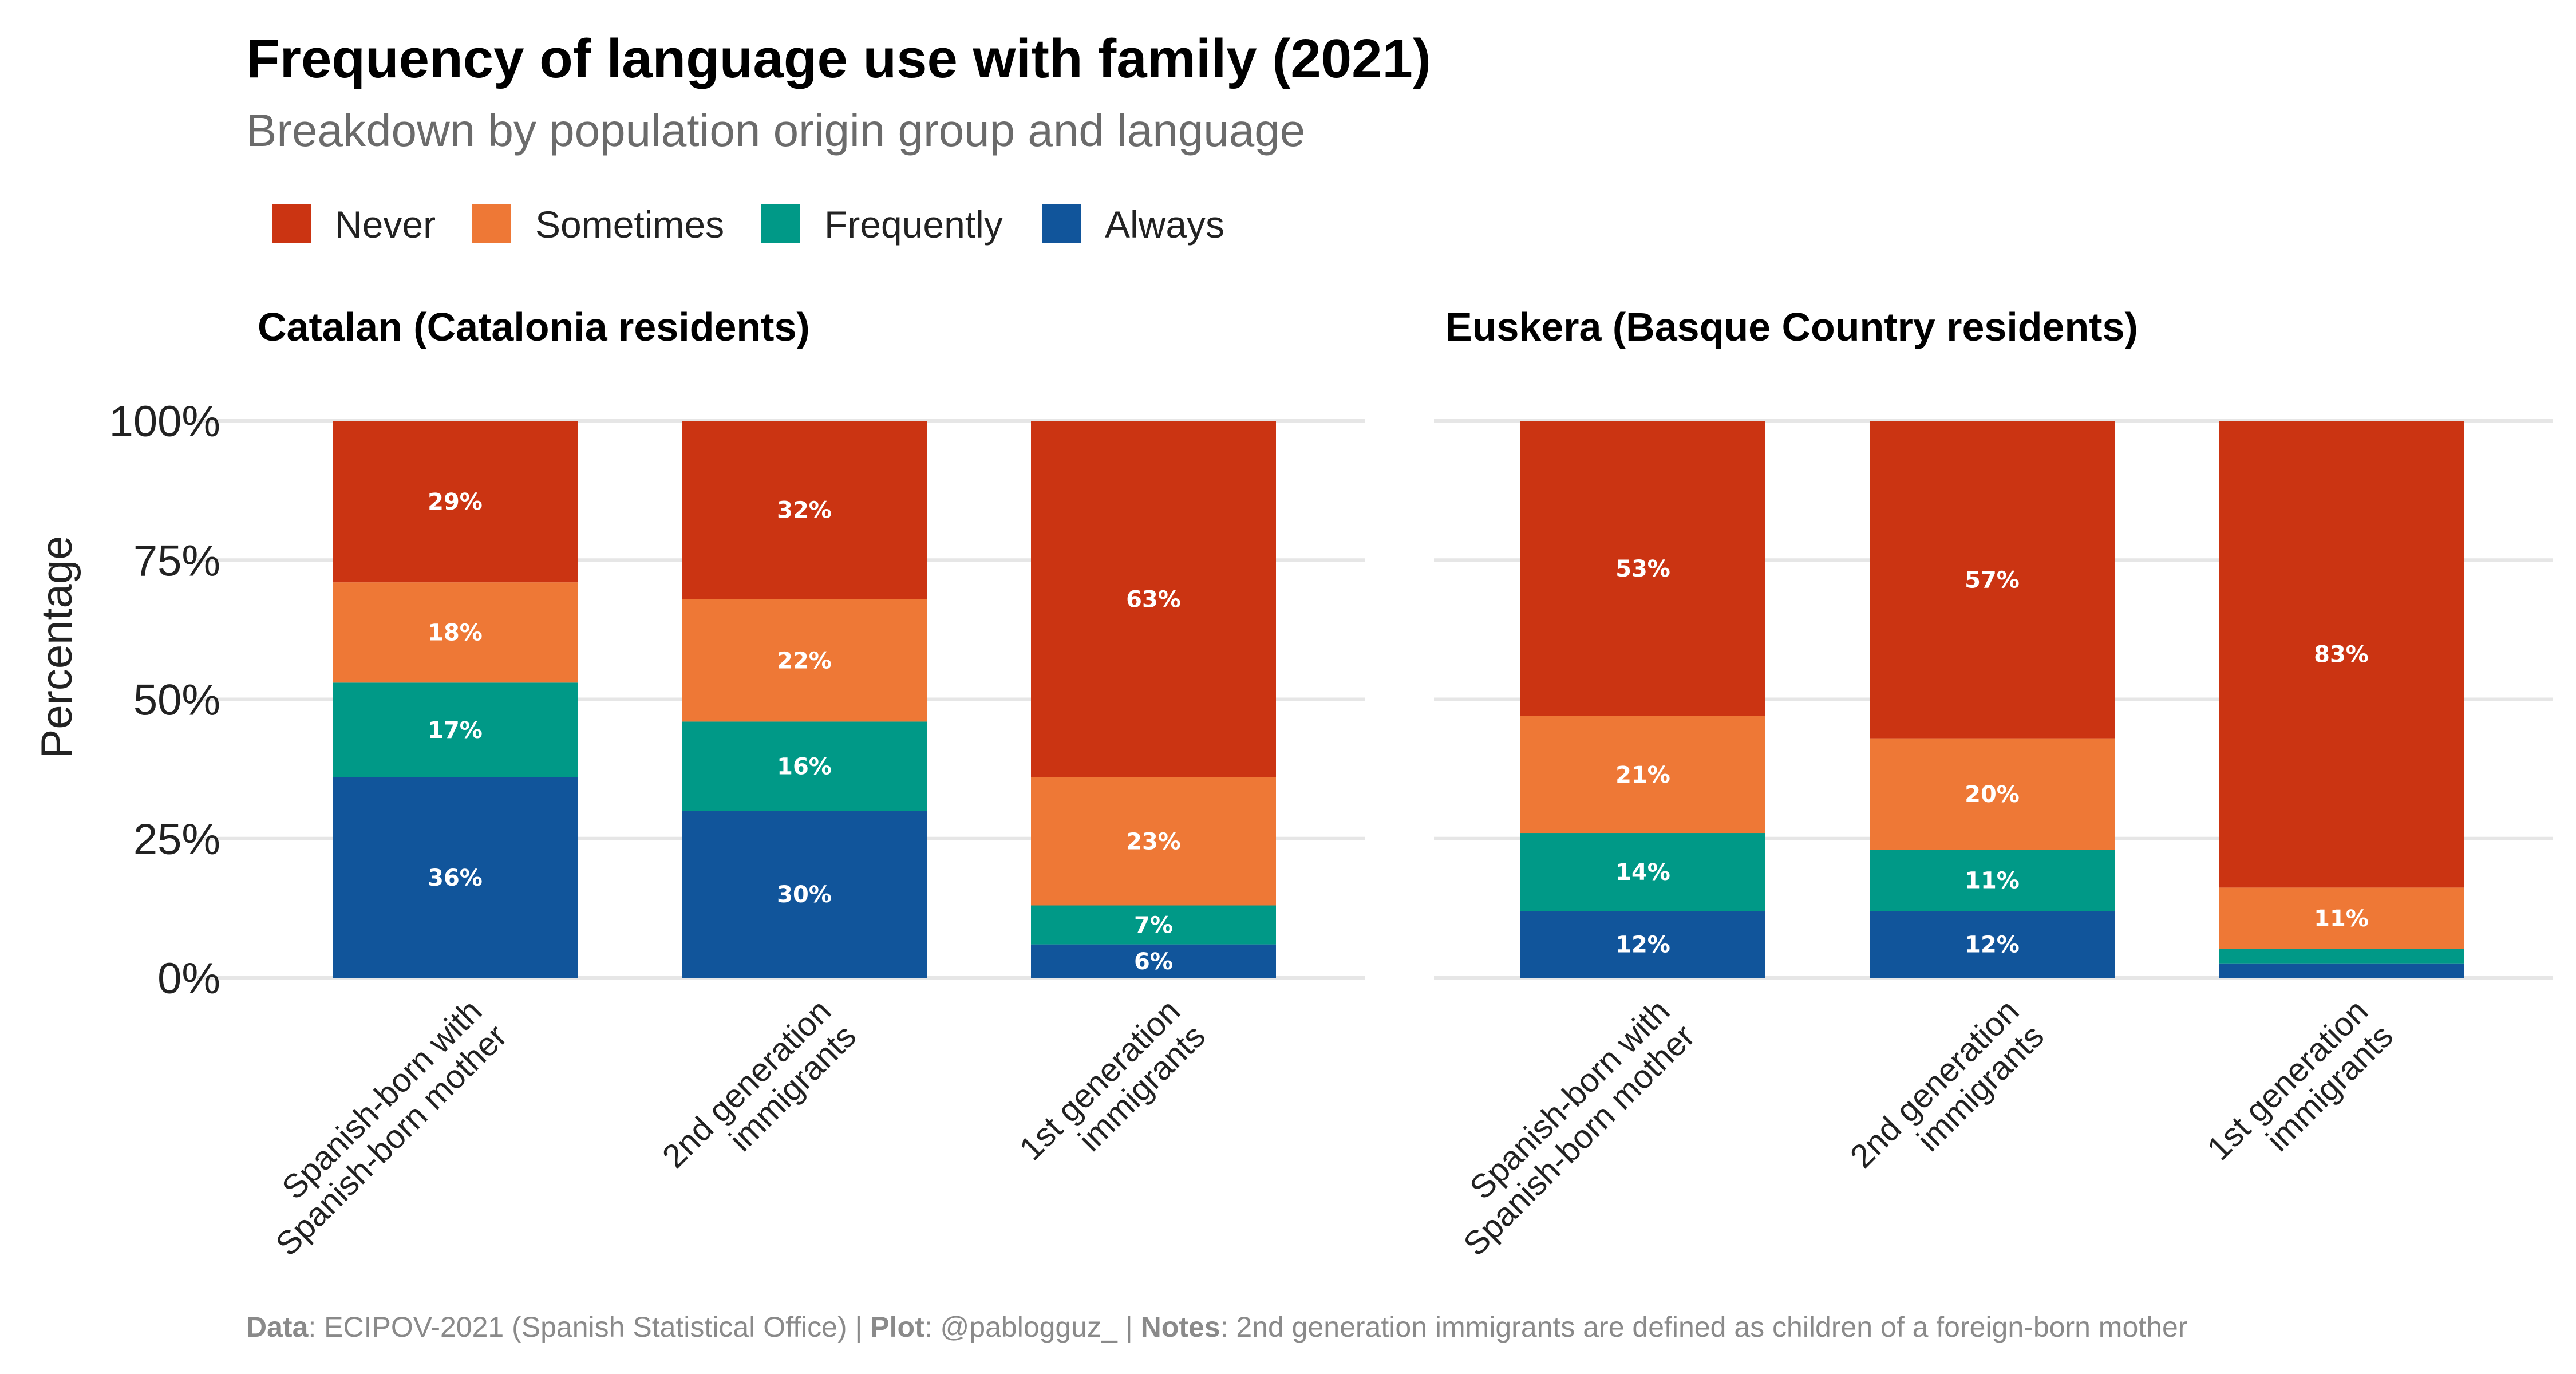  I want to click on data-label: 16%, so click(804, 766).